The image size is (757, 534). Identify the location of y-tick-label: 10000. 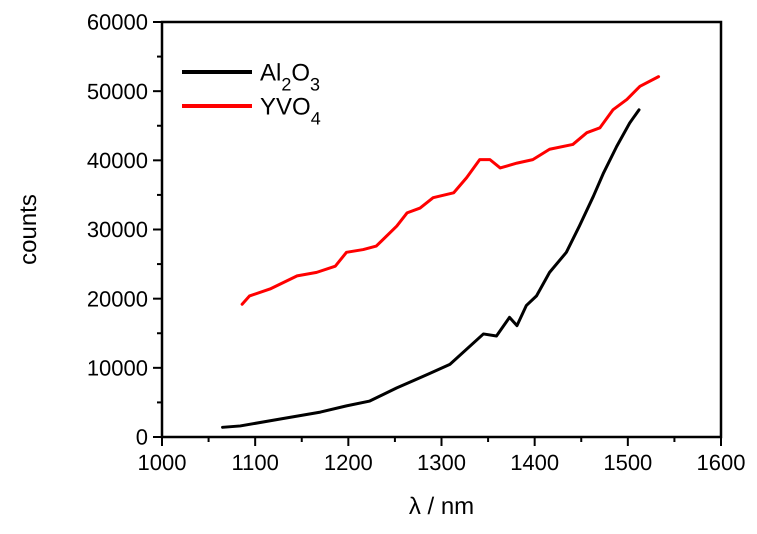
(117, 368).